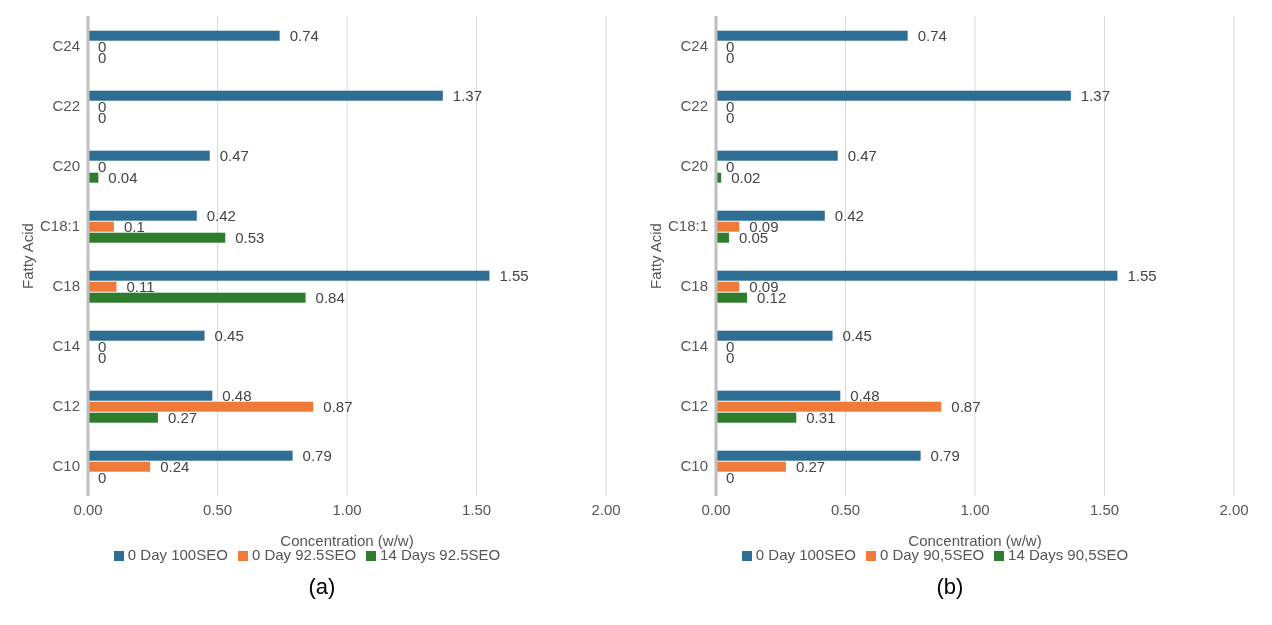  What do you see at coordinates (134, 227) in the screenshot?
I see `data-label: 0.1` at bounding box center [134, 227].